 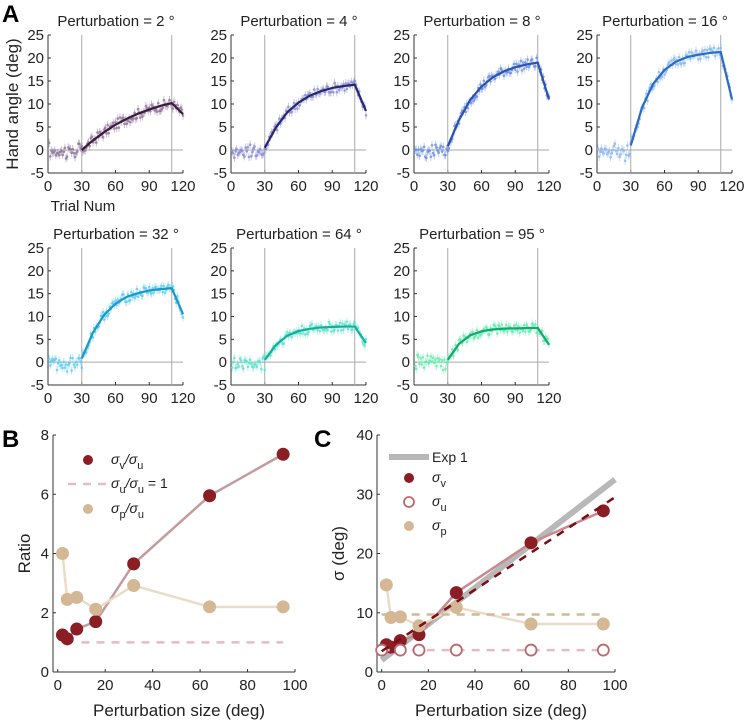 What do you see at coordinates (568, 685) in the screenshot?
I see `x-tick-label: 80` at bounding box center [568, 685].